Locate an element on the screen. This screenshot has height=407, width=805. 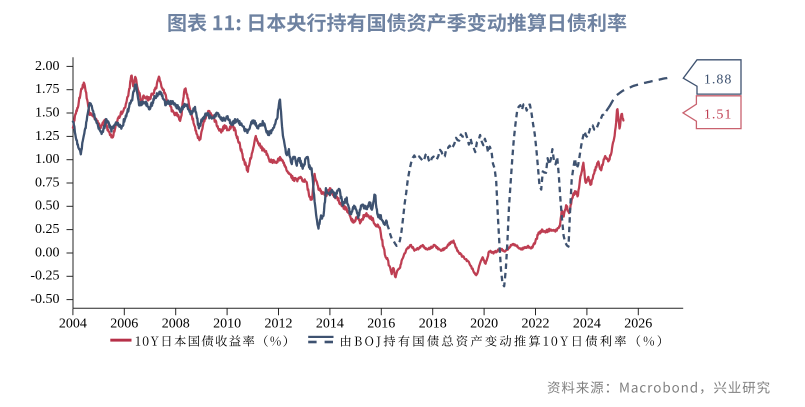
svg-text: 0.25 is located at coordinates (47, 229).